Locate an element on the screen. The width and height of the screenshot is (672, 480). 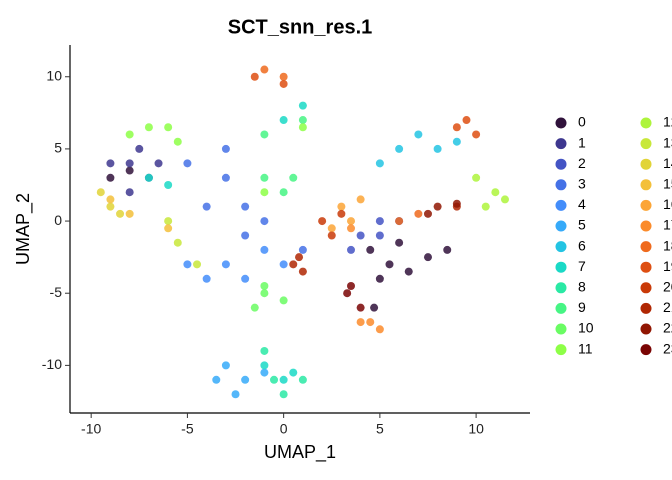
legend-label: 10 is located at coordinates (586, 328).